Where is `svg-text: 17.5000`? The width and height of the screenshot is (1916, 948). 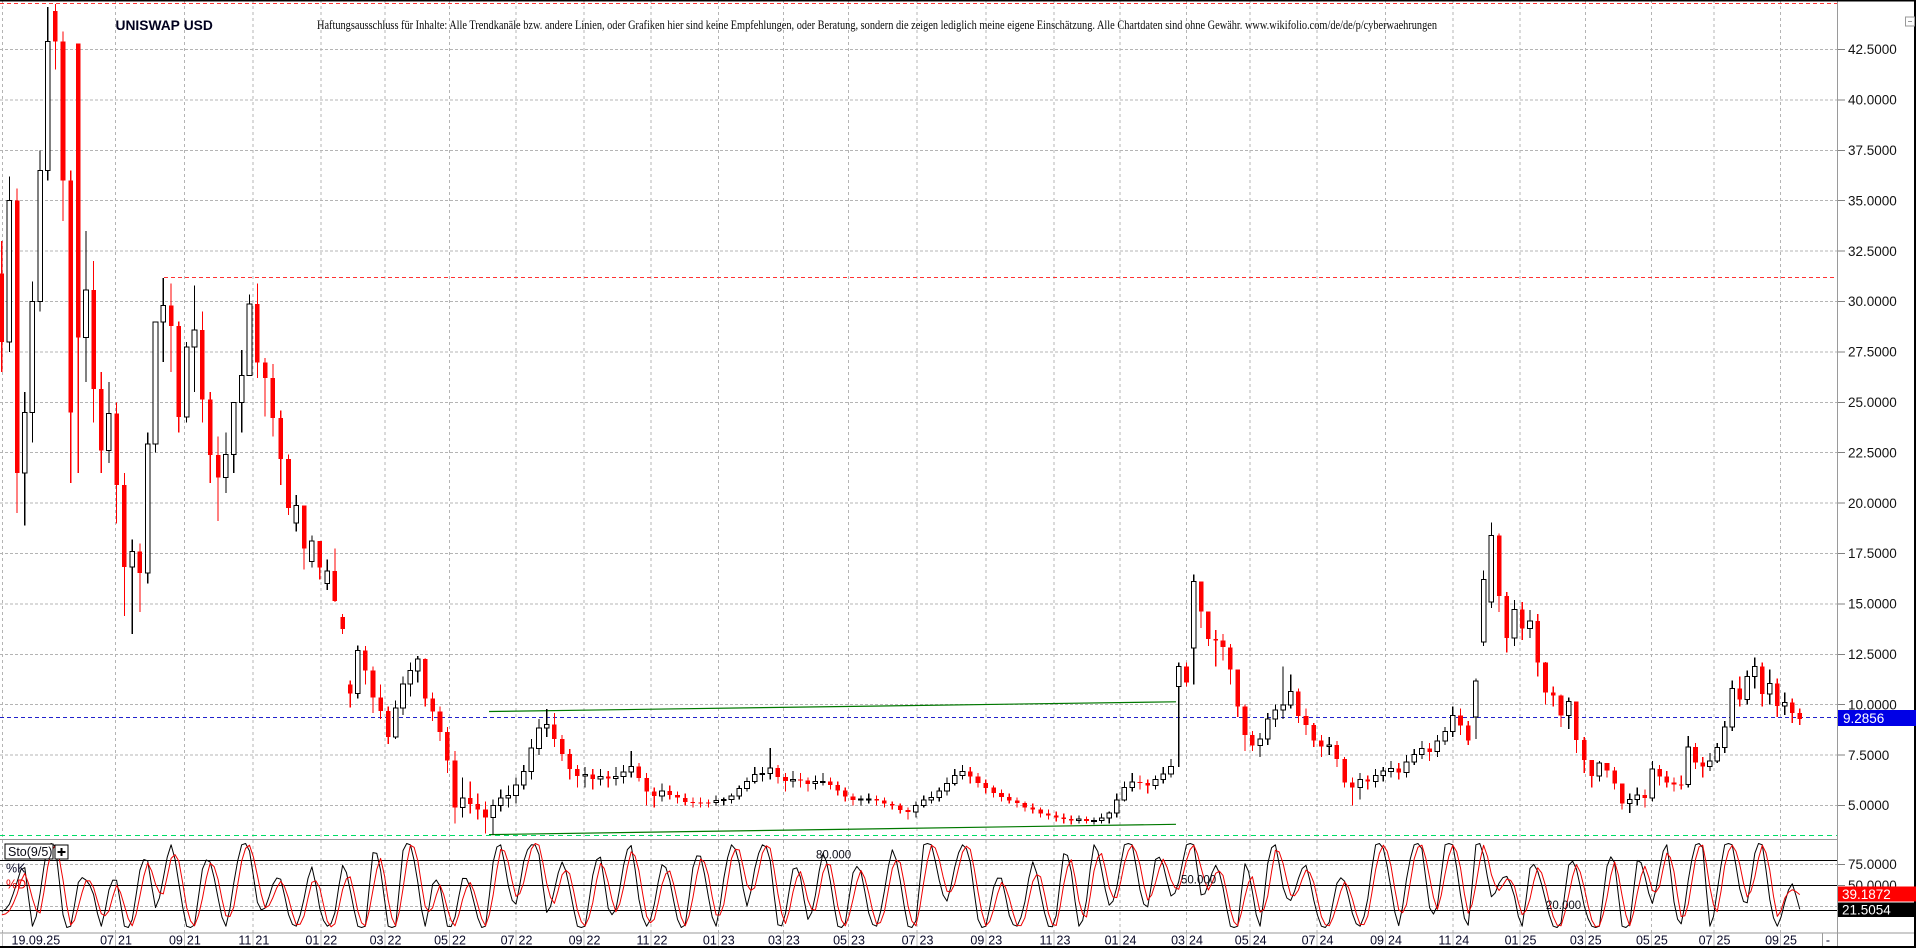 svg-text: 17.5000 is located at coordinates (1872, 553).